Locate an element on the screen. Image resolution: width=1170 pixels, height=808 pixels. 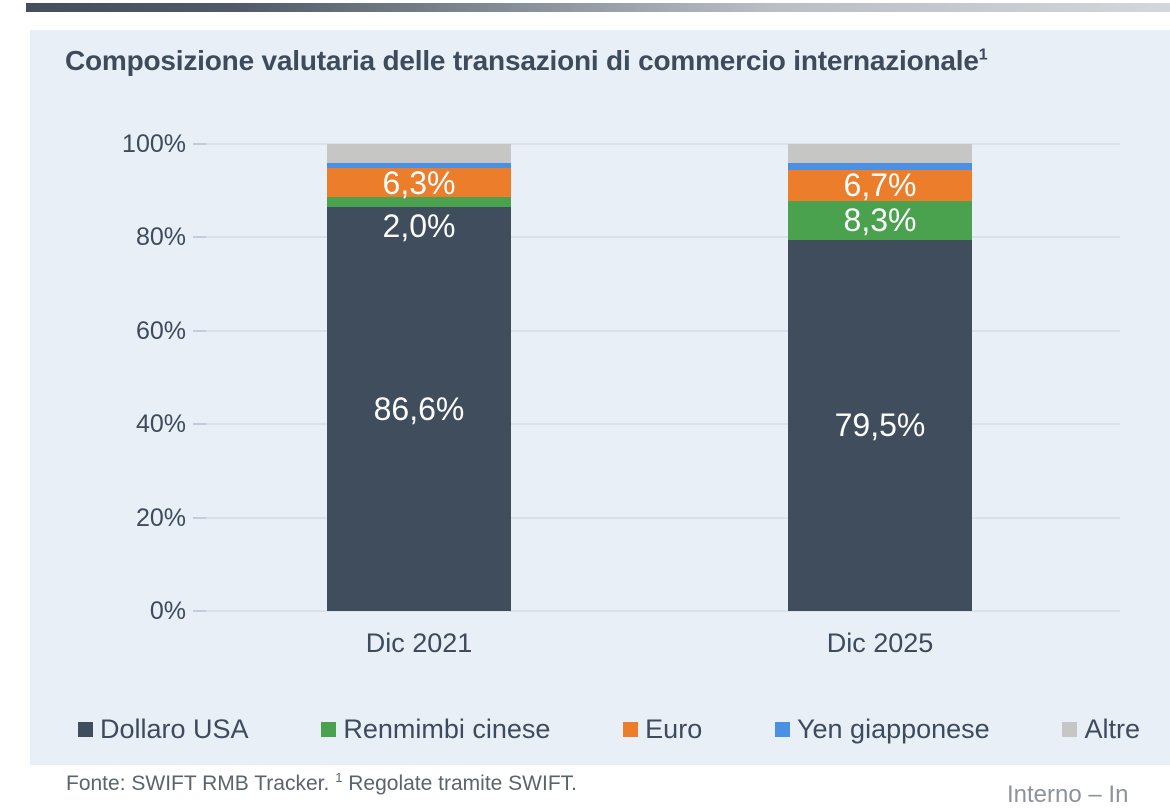
legend-item-renmimbi-cinese: Renmimbi cinese is located at coordinates (435, 729).